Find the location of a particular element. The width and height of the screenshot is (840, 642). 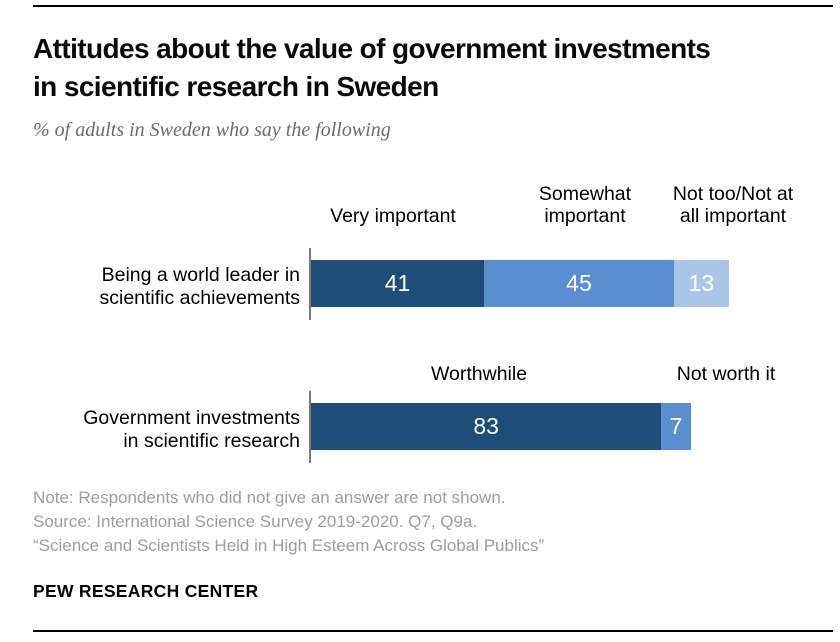

column-header-line: Worthwhile is located at coordinates (479, 374).